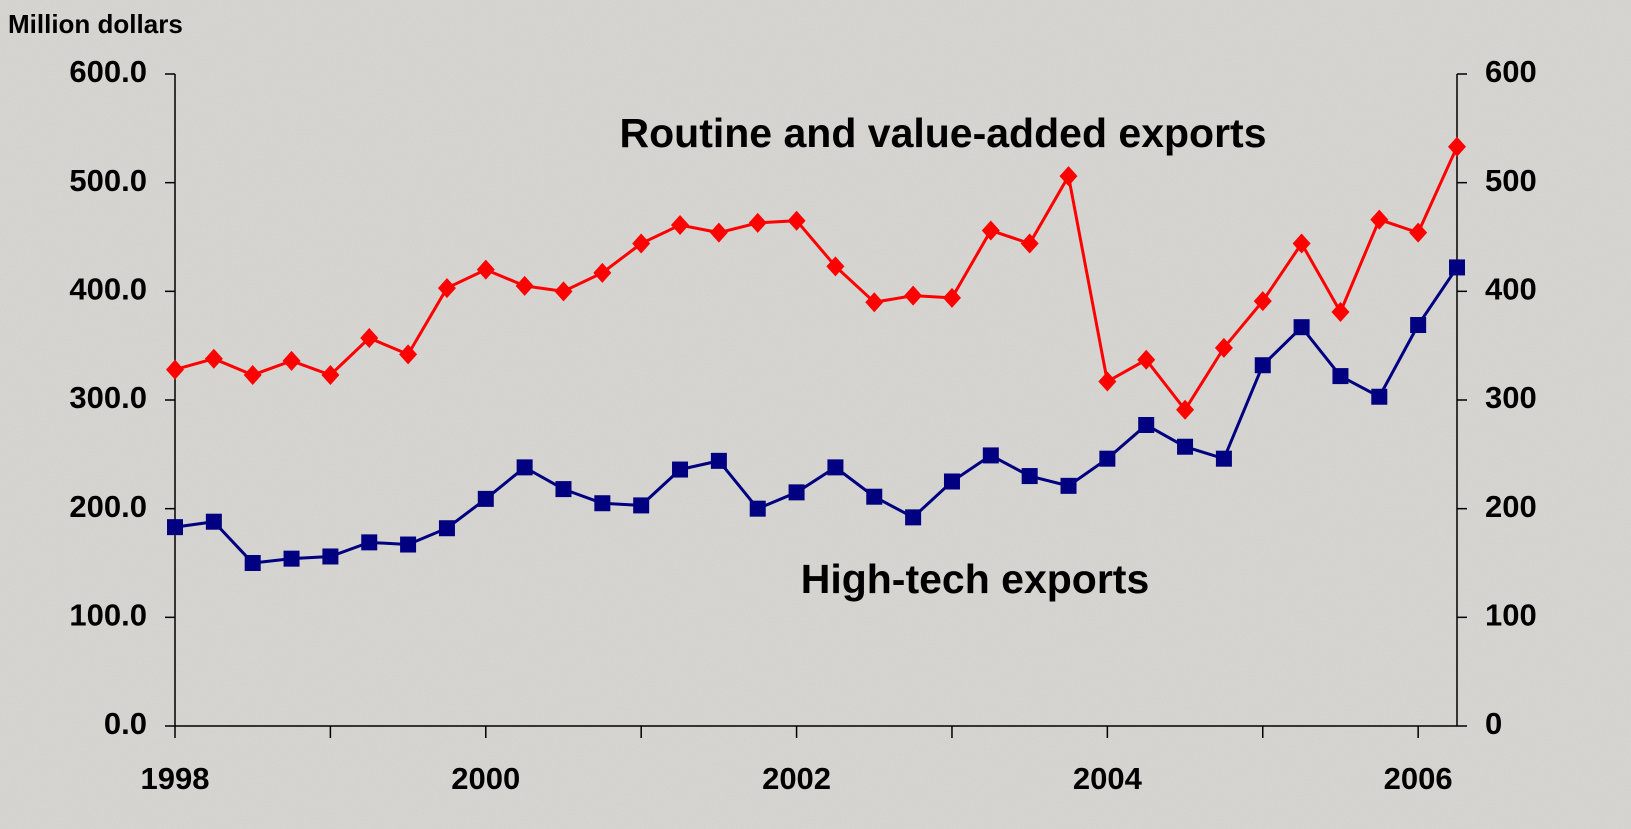  I want to click on series-annotation: High-tech exports, so click(975, 579).